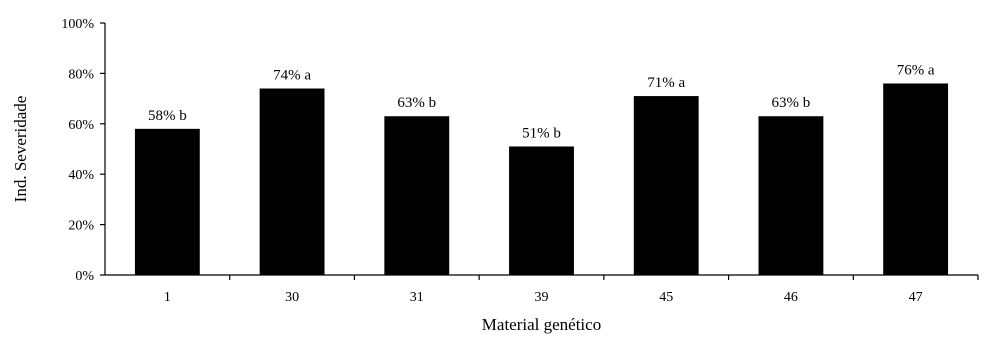  I want to click on y-tick-label: 80%, so click(81, 74).